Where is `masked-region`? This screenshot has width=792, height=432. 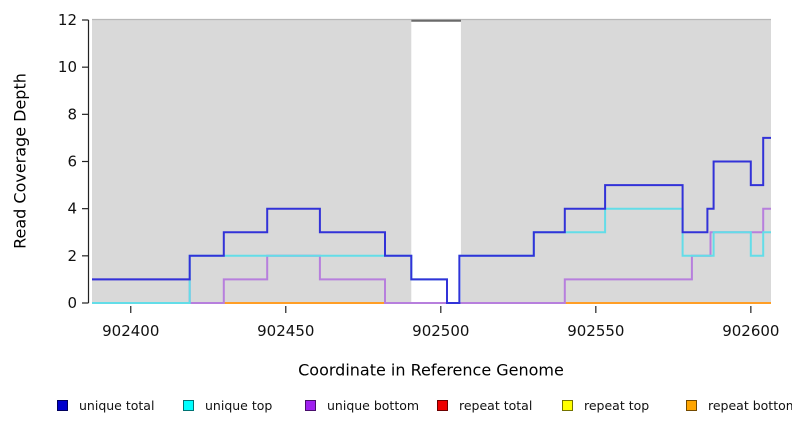 masked-region is located at coordinates (436, 161).